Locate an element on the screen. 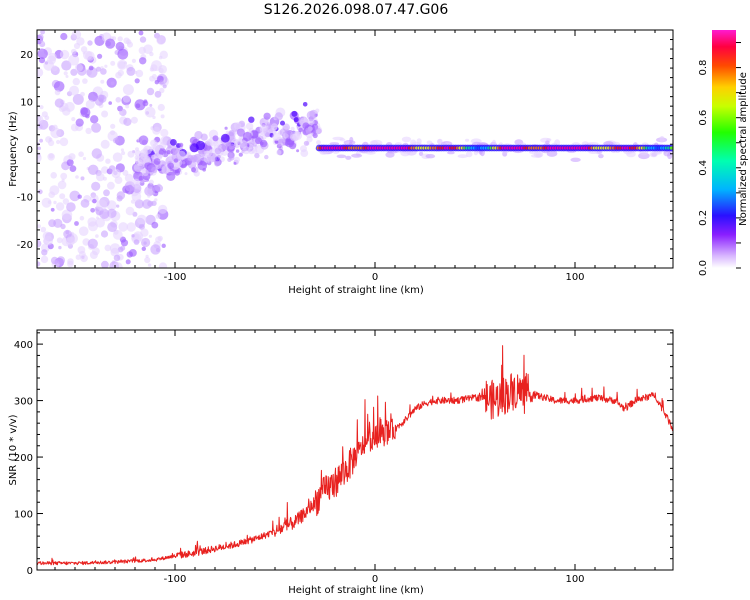 The width and height of the screenshot is (750, 600). spectrogram-x-tick-label: -100 is located at coordinates (175, 277).